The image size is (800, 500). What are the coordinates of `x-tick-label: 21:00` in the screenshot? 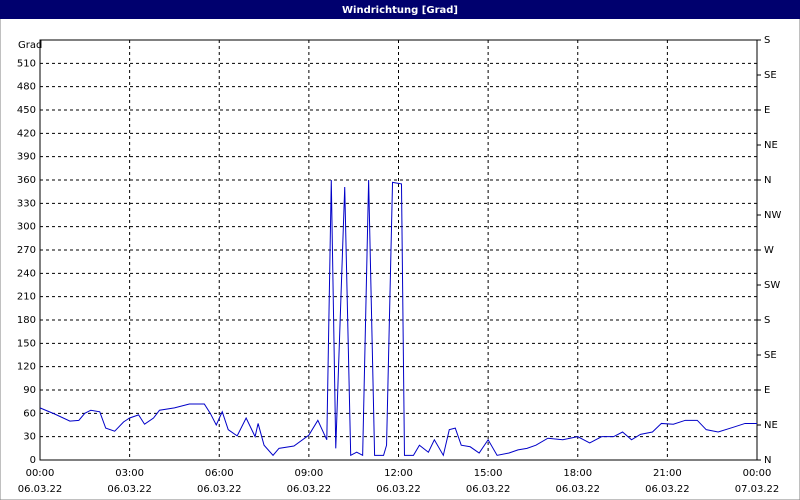 It's located at (667, 473).